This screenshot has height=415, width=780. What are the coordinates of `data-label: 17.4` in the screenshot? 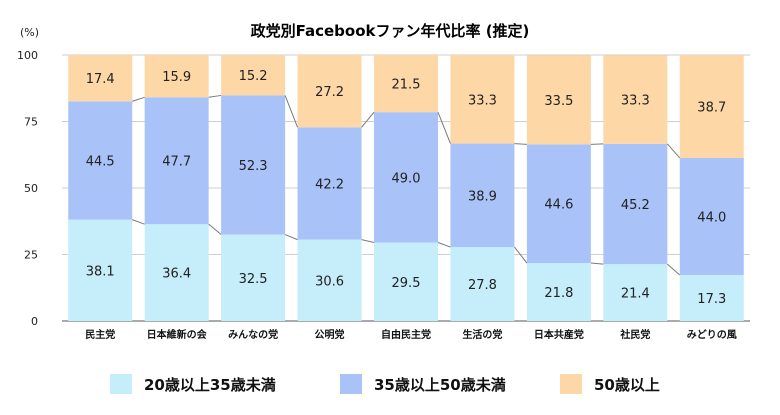 It's located at (100, 79).